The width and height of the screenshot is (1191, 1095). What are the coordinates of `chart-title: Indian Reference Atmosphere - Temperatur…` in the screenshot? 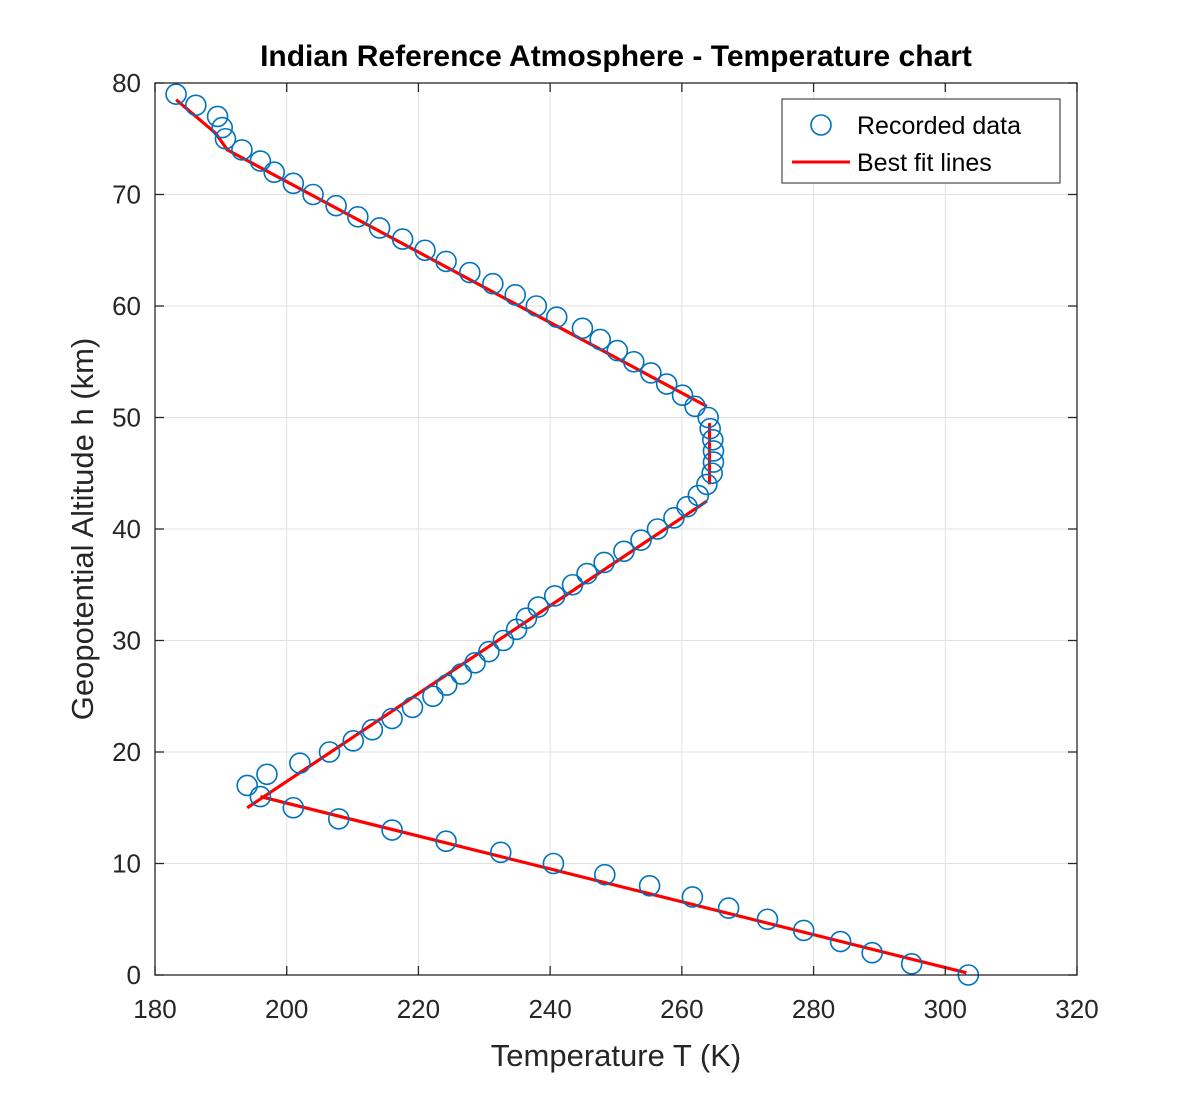 It's located at (616, 56).